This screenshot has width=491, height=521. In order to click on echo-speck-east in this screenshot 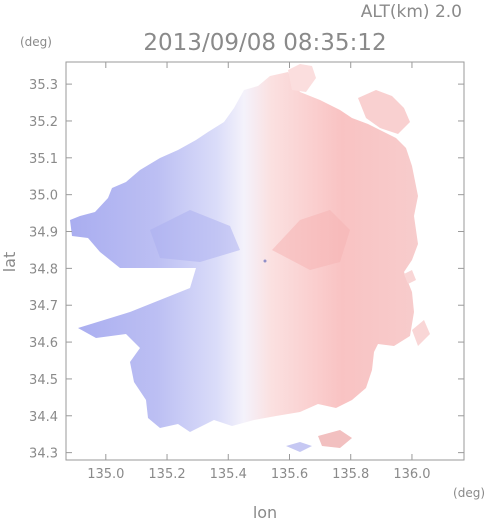, I will do `click(410, 277)`.